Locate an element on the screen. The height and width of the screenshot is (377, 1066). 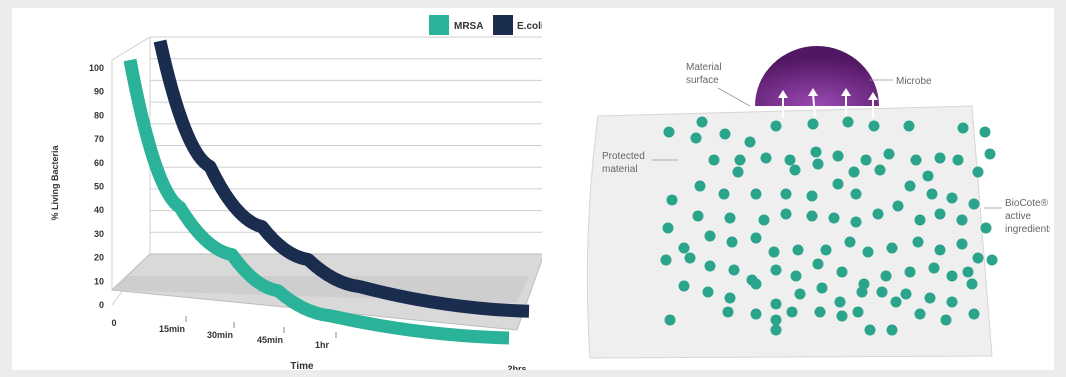
y-tick-label: 30 is located at coordinates (99, 234).